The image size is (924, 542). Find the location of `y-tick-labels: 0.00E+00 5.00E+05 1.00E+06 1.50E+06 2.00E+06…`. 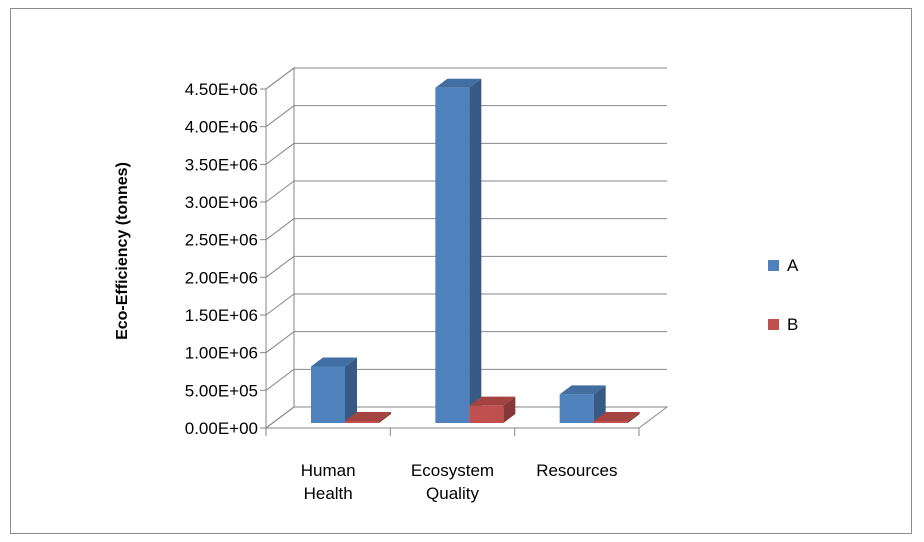

y-tick-labels: 0.00E+00 5.00E+05 1.00E+06 1.50E+06 2.00E+06… is located at coordinates (221, 259).